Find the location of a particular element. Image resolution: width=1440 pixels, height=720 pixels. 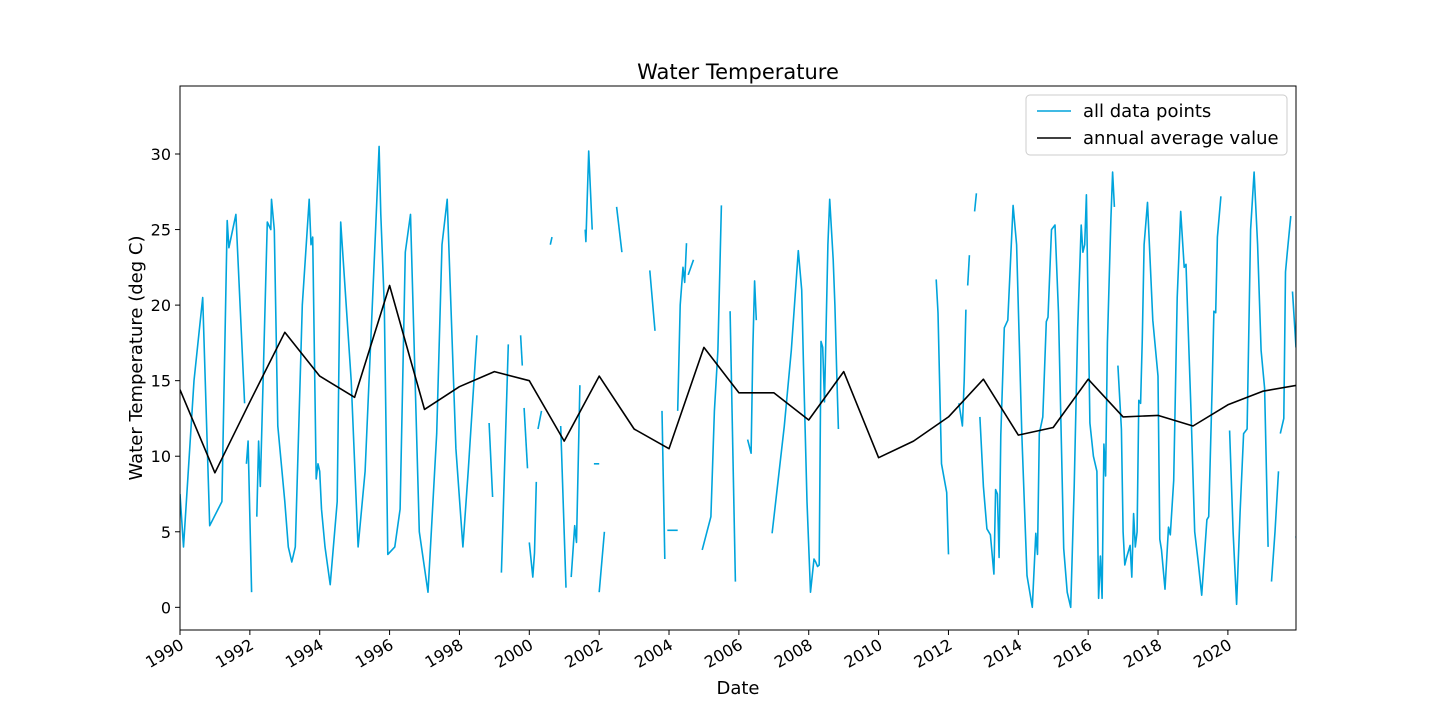

legend-box is located at coordinates (1156, 125).